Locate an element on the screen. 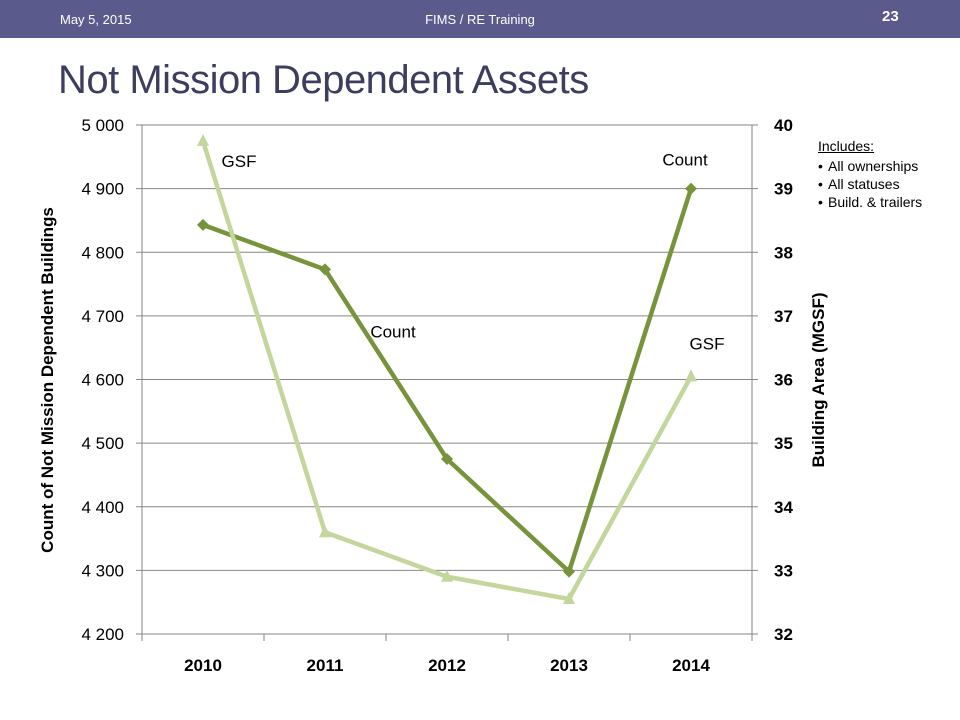 The image size is (960, 720). left-axis-tick-label: 5 000 is located at coordinates (102, 125).